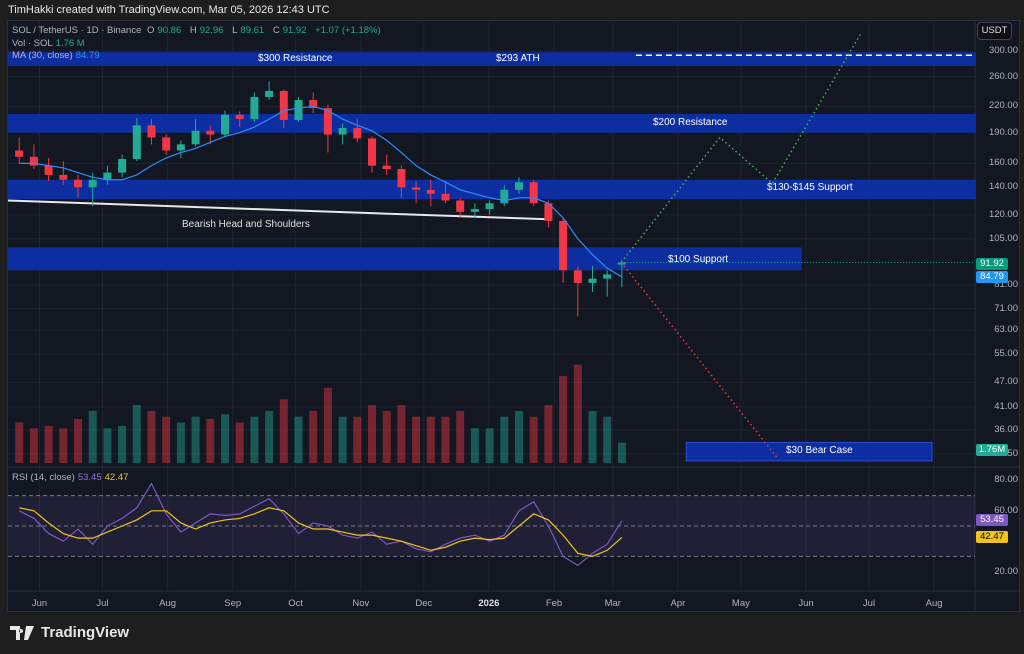 The image size is (1024, 654). What do you see at coordinates (211, 30) in the screenshot?
I see `high-value: 92.96` at bounding box center [211, 30].